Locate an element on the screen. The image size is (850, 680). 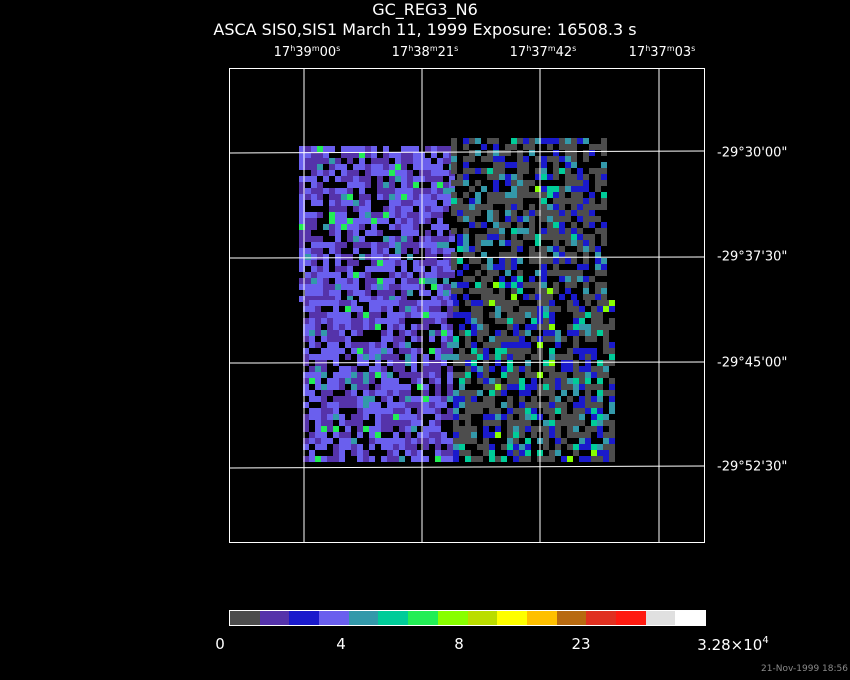
colorbar-label: 4 is located at coordinates (341, 644).